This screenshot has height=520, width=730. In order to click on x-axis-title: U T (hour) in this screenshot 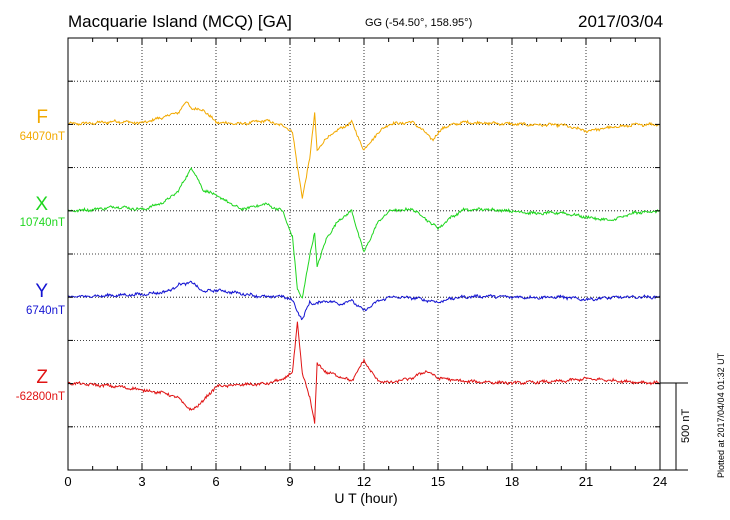, I will do `click(366, 498)`.